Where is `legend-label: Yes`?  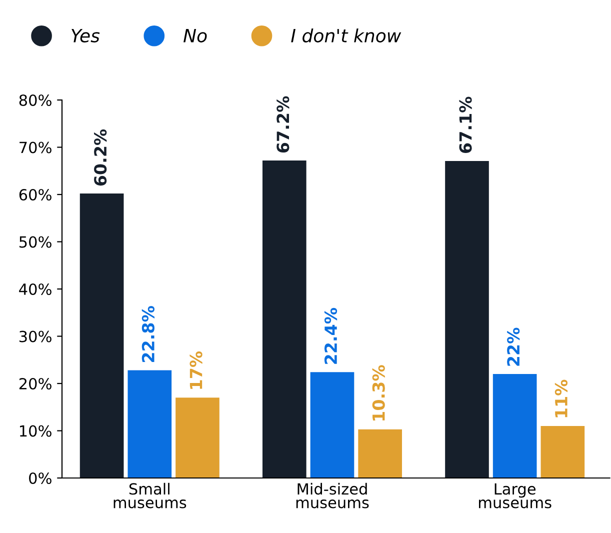 legend-label: Yes is located at coordinates (86, 35).